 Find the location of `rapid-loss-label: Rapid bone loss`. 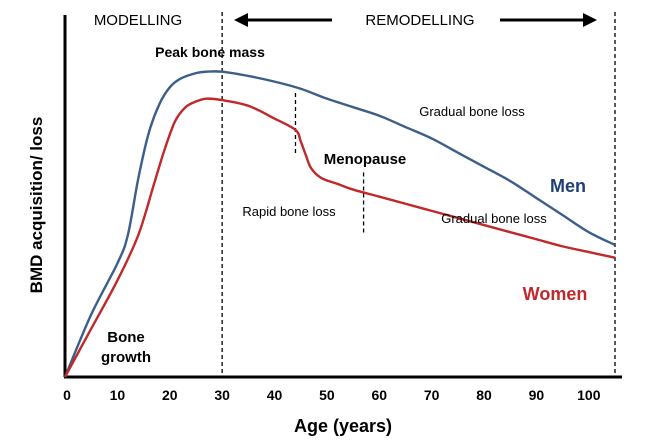

rapid-loss-label: Rapid bone loss is located at coordinates (289, 211).